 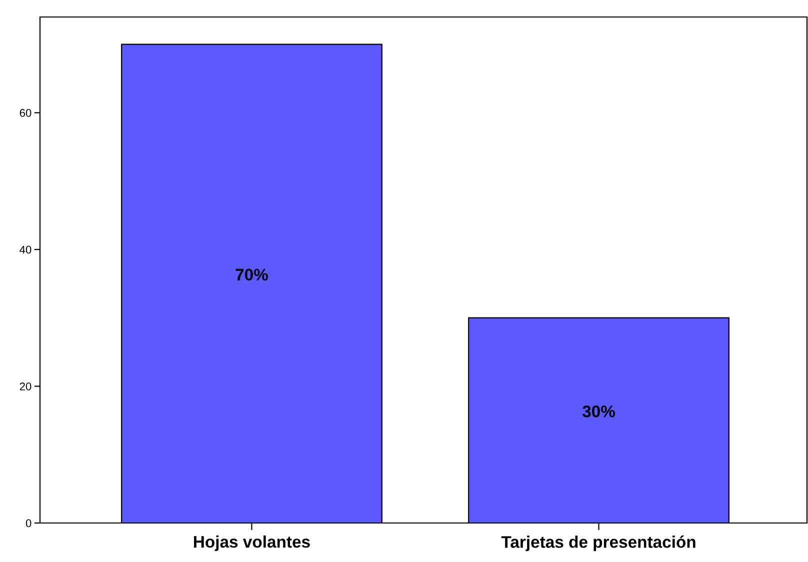 I want to click on x-tick-label: Tarjetas de presentación, so click(x=598, y=544).